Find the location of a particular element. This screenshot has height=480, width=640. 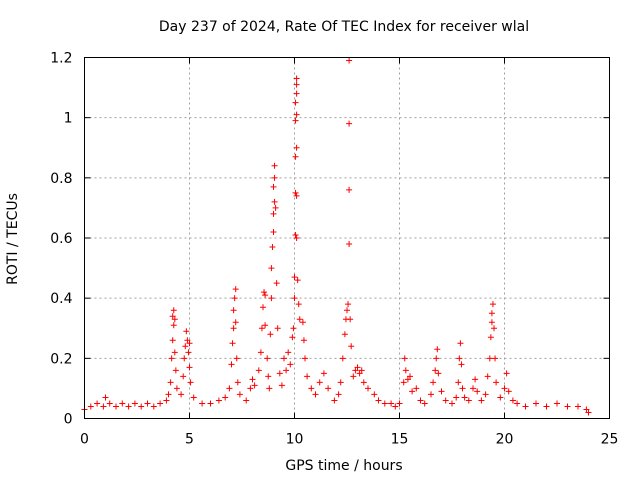

x-tick-label: 0 is located at coordinates (84, 440).